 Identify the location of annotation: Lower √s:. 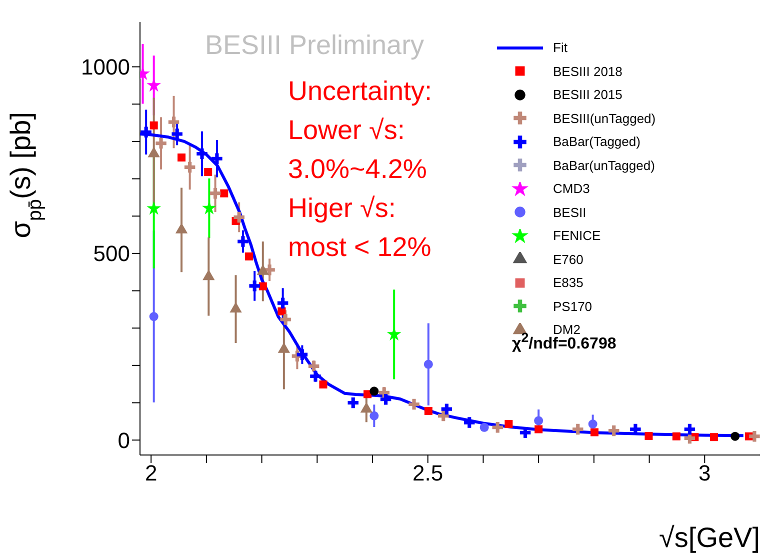
(346, 130).